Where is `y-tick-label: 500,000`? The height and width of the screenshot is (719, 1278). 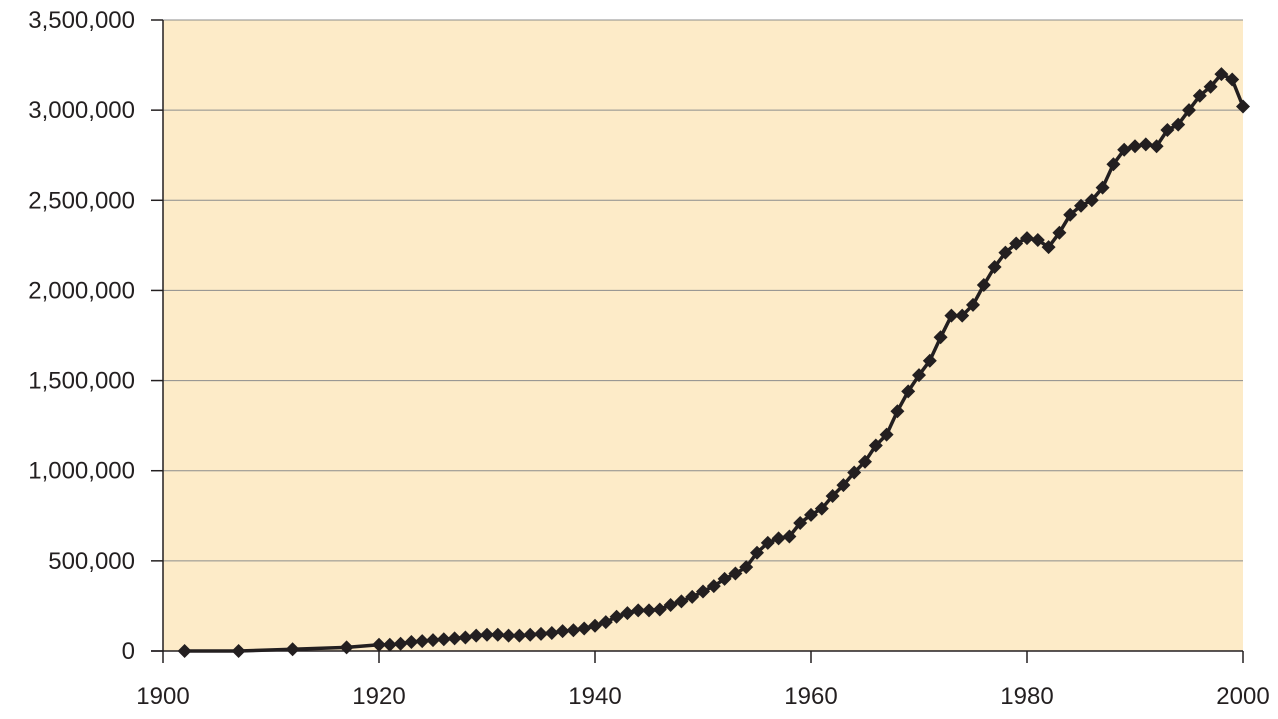
y-tick-label: 500,000 is located at coordinates (91, 561).